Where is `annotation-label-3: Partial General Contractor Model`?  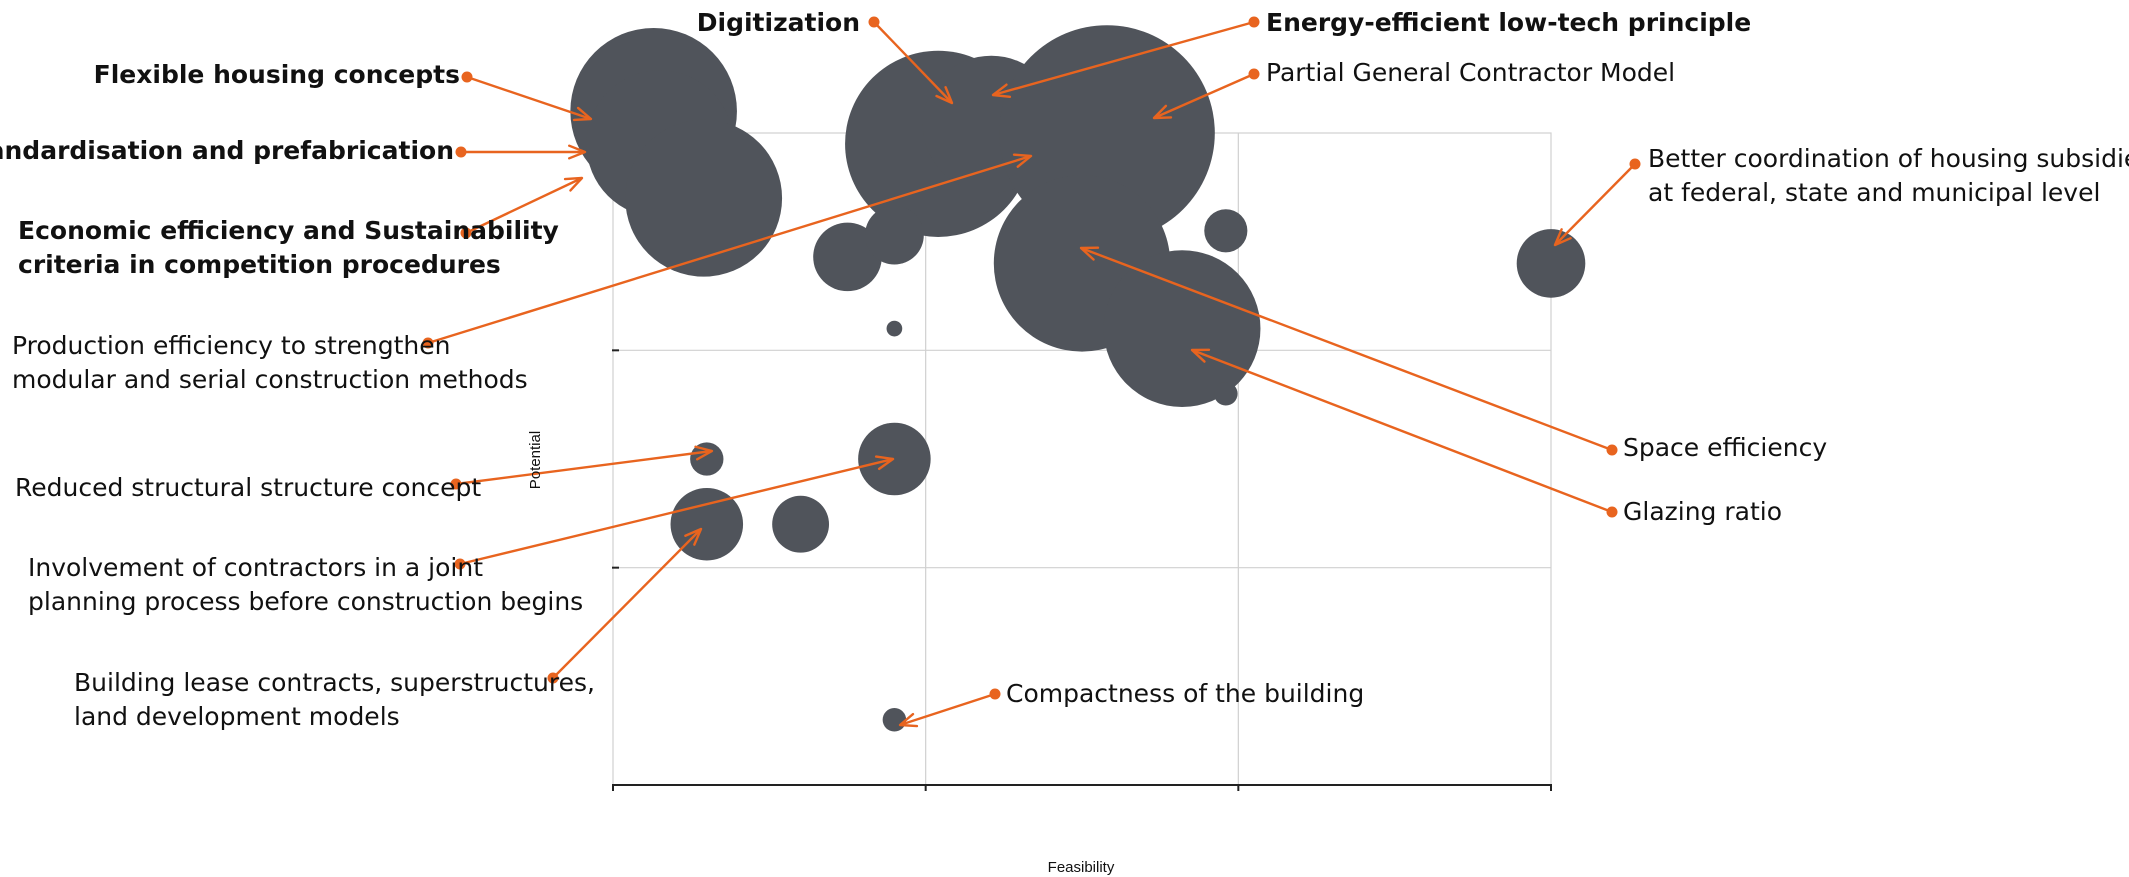
annotation-label-3: Partial General Contractor Model is located at coordinates (1470, 72).